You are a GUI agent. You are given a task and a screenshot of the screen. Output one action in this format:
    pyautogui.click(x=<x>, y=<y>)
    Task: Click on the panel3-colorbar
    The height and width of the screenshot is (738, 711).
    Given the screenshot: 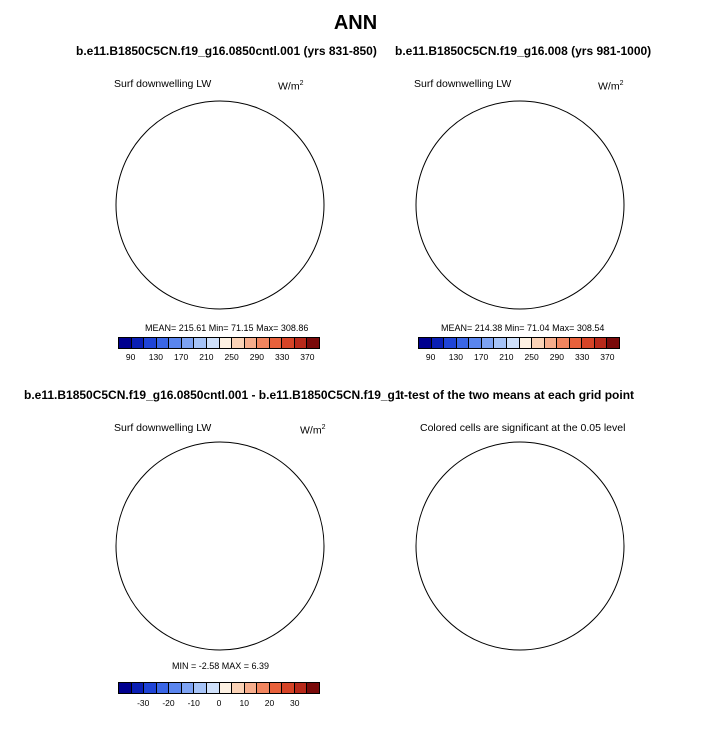 What is the action you would take?
    pyautogui.click(x=219, y=688)
    